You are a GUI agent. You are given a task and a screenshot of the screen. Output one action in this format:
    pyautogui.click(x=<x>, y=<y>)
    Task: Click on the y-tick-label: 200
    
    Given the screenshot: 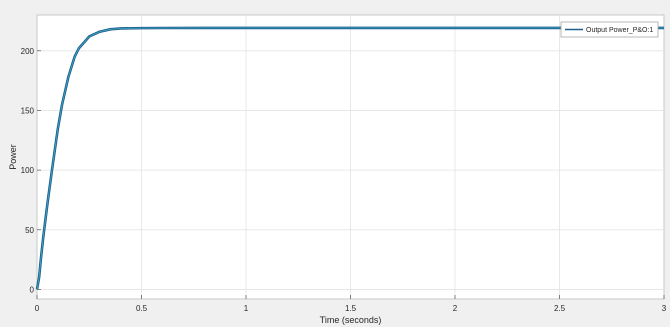 What is the action you would take?
    pyautogui.click(x=28, y=51)
    